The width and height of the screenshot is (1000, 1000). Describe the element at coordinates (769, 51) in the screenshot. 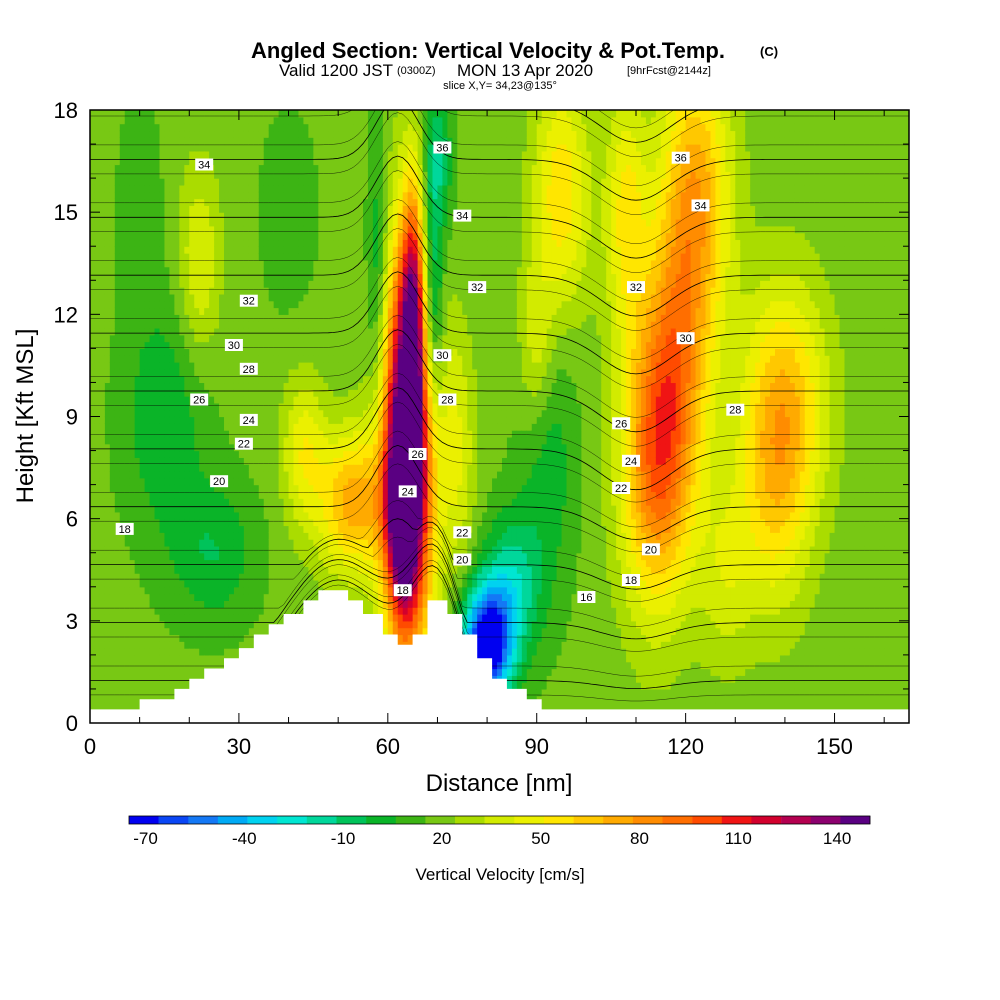

I see `chart-title-units: (C)` at that location.